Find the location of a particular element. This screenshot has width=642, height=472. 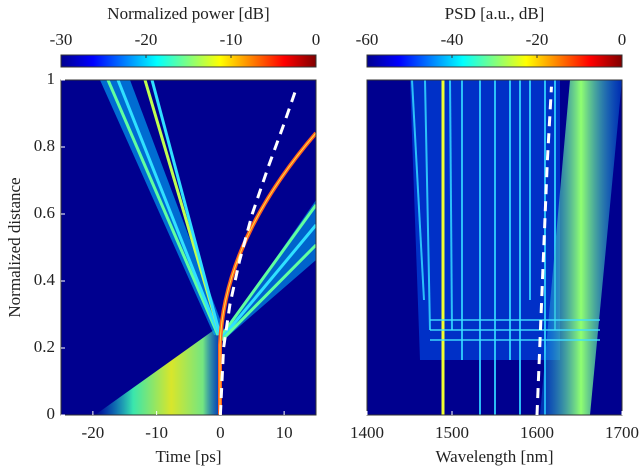

y-tick-label: 0 is located at coordinates (51, 413).